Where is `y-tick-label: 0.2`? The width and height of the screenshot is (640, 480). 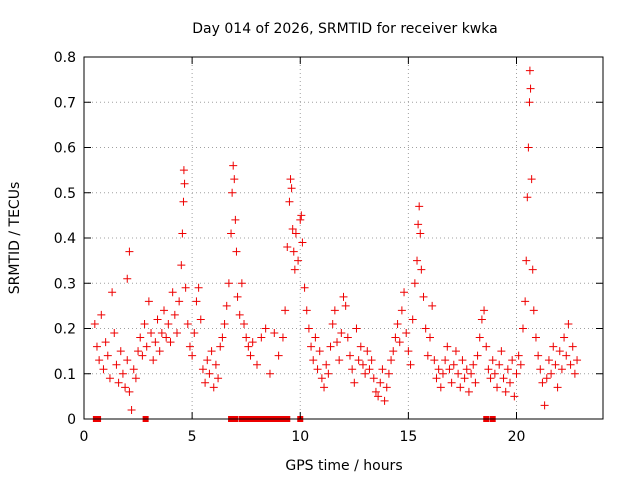
y-tick-label: 0.2 is located at coordinates (65, 330).